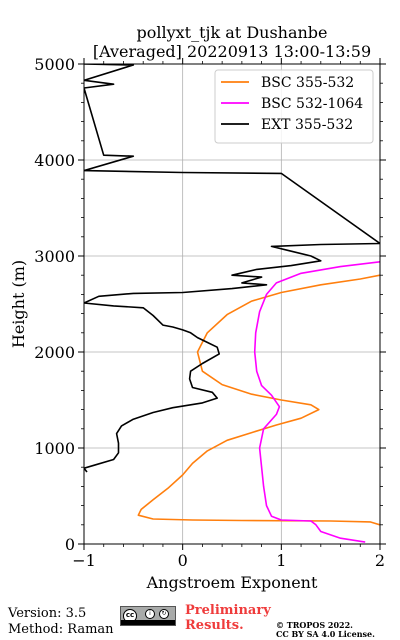 This screenshot has width=400, height=640. I want to click on copyright-line-2: CC BY SA 4.0 License., so click(325, 634).